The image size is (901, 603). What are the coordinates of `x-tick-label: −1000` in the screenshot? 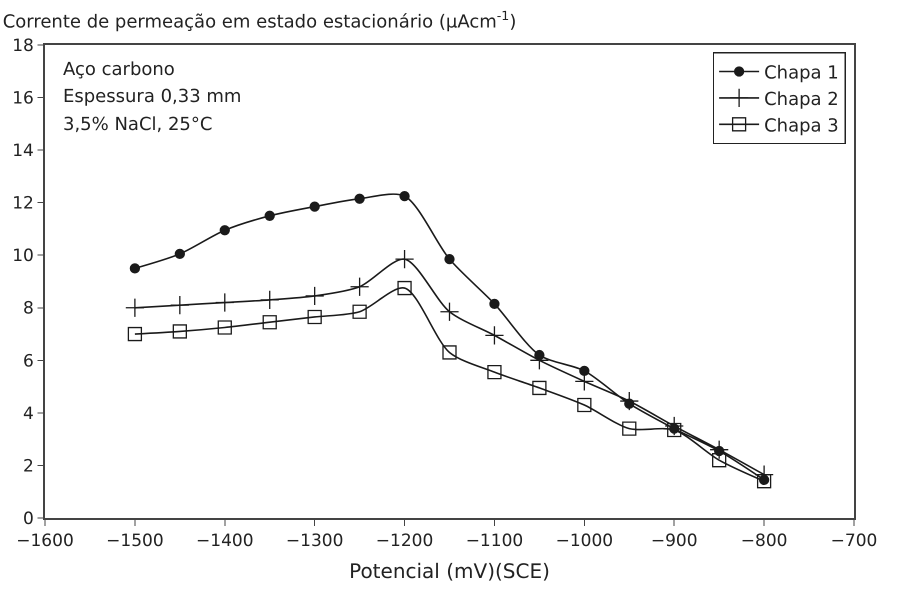 It's located at (585, 541).